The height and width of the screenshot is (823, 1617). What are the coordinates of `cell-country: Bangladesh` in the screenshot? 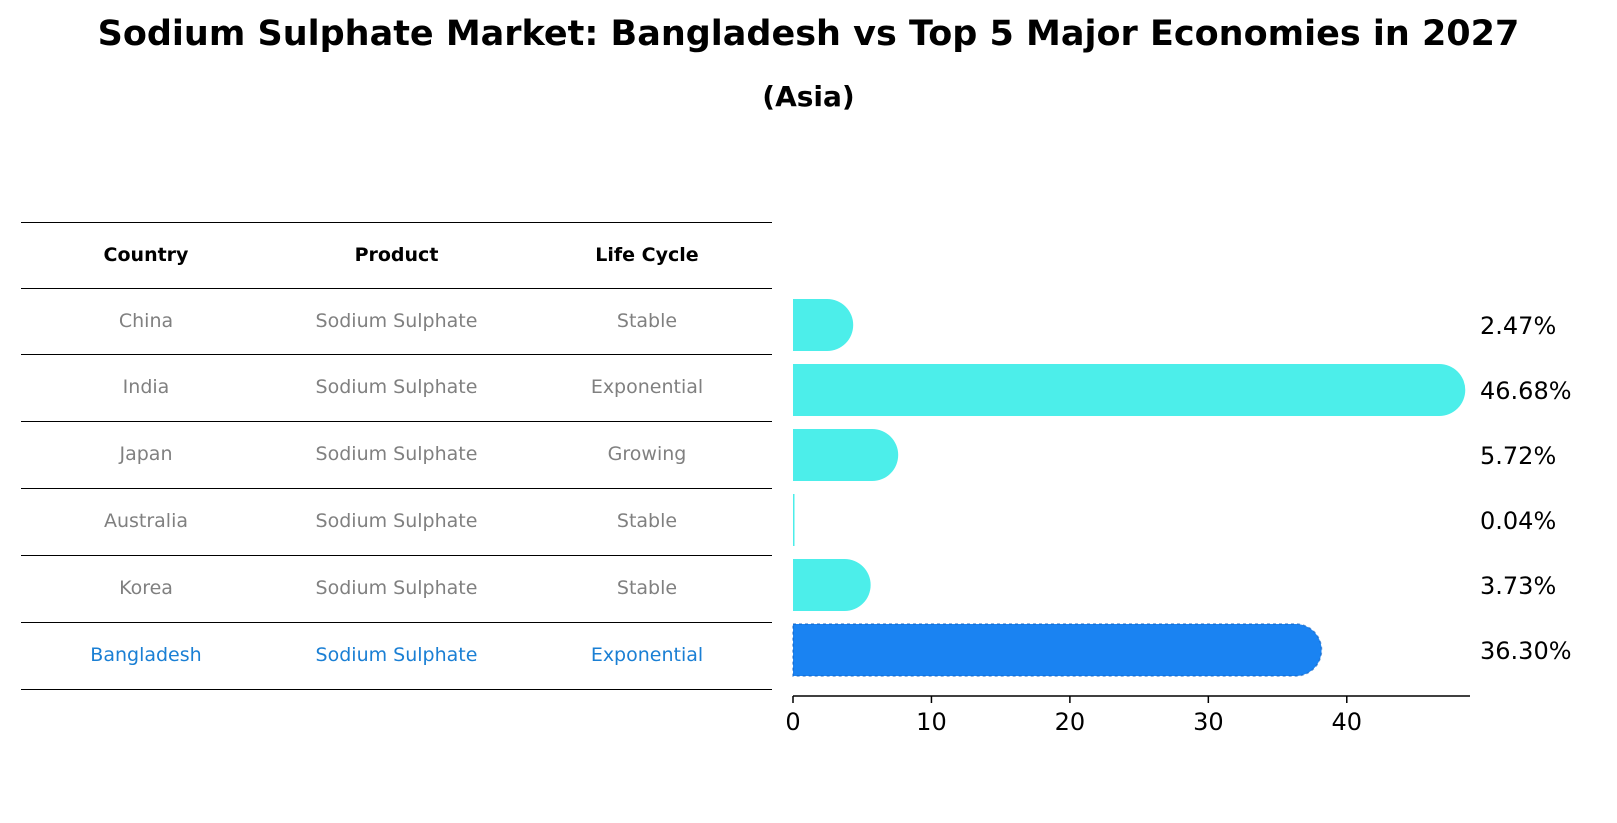 It's located at (146, 655).